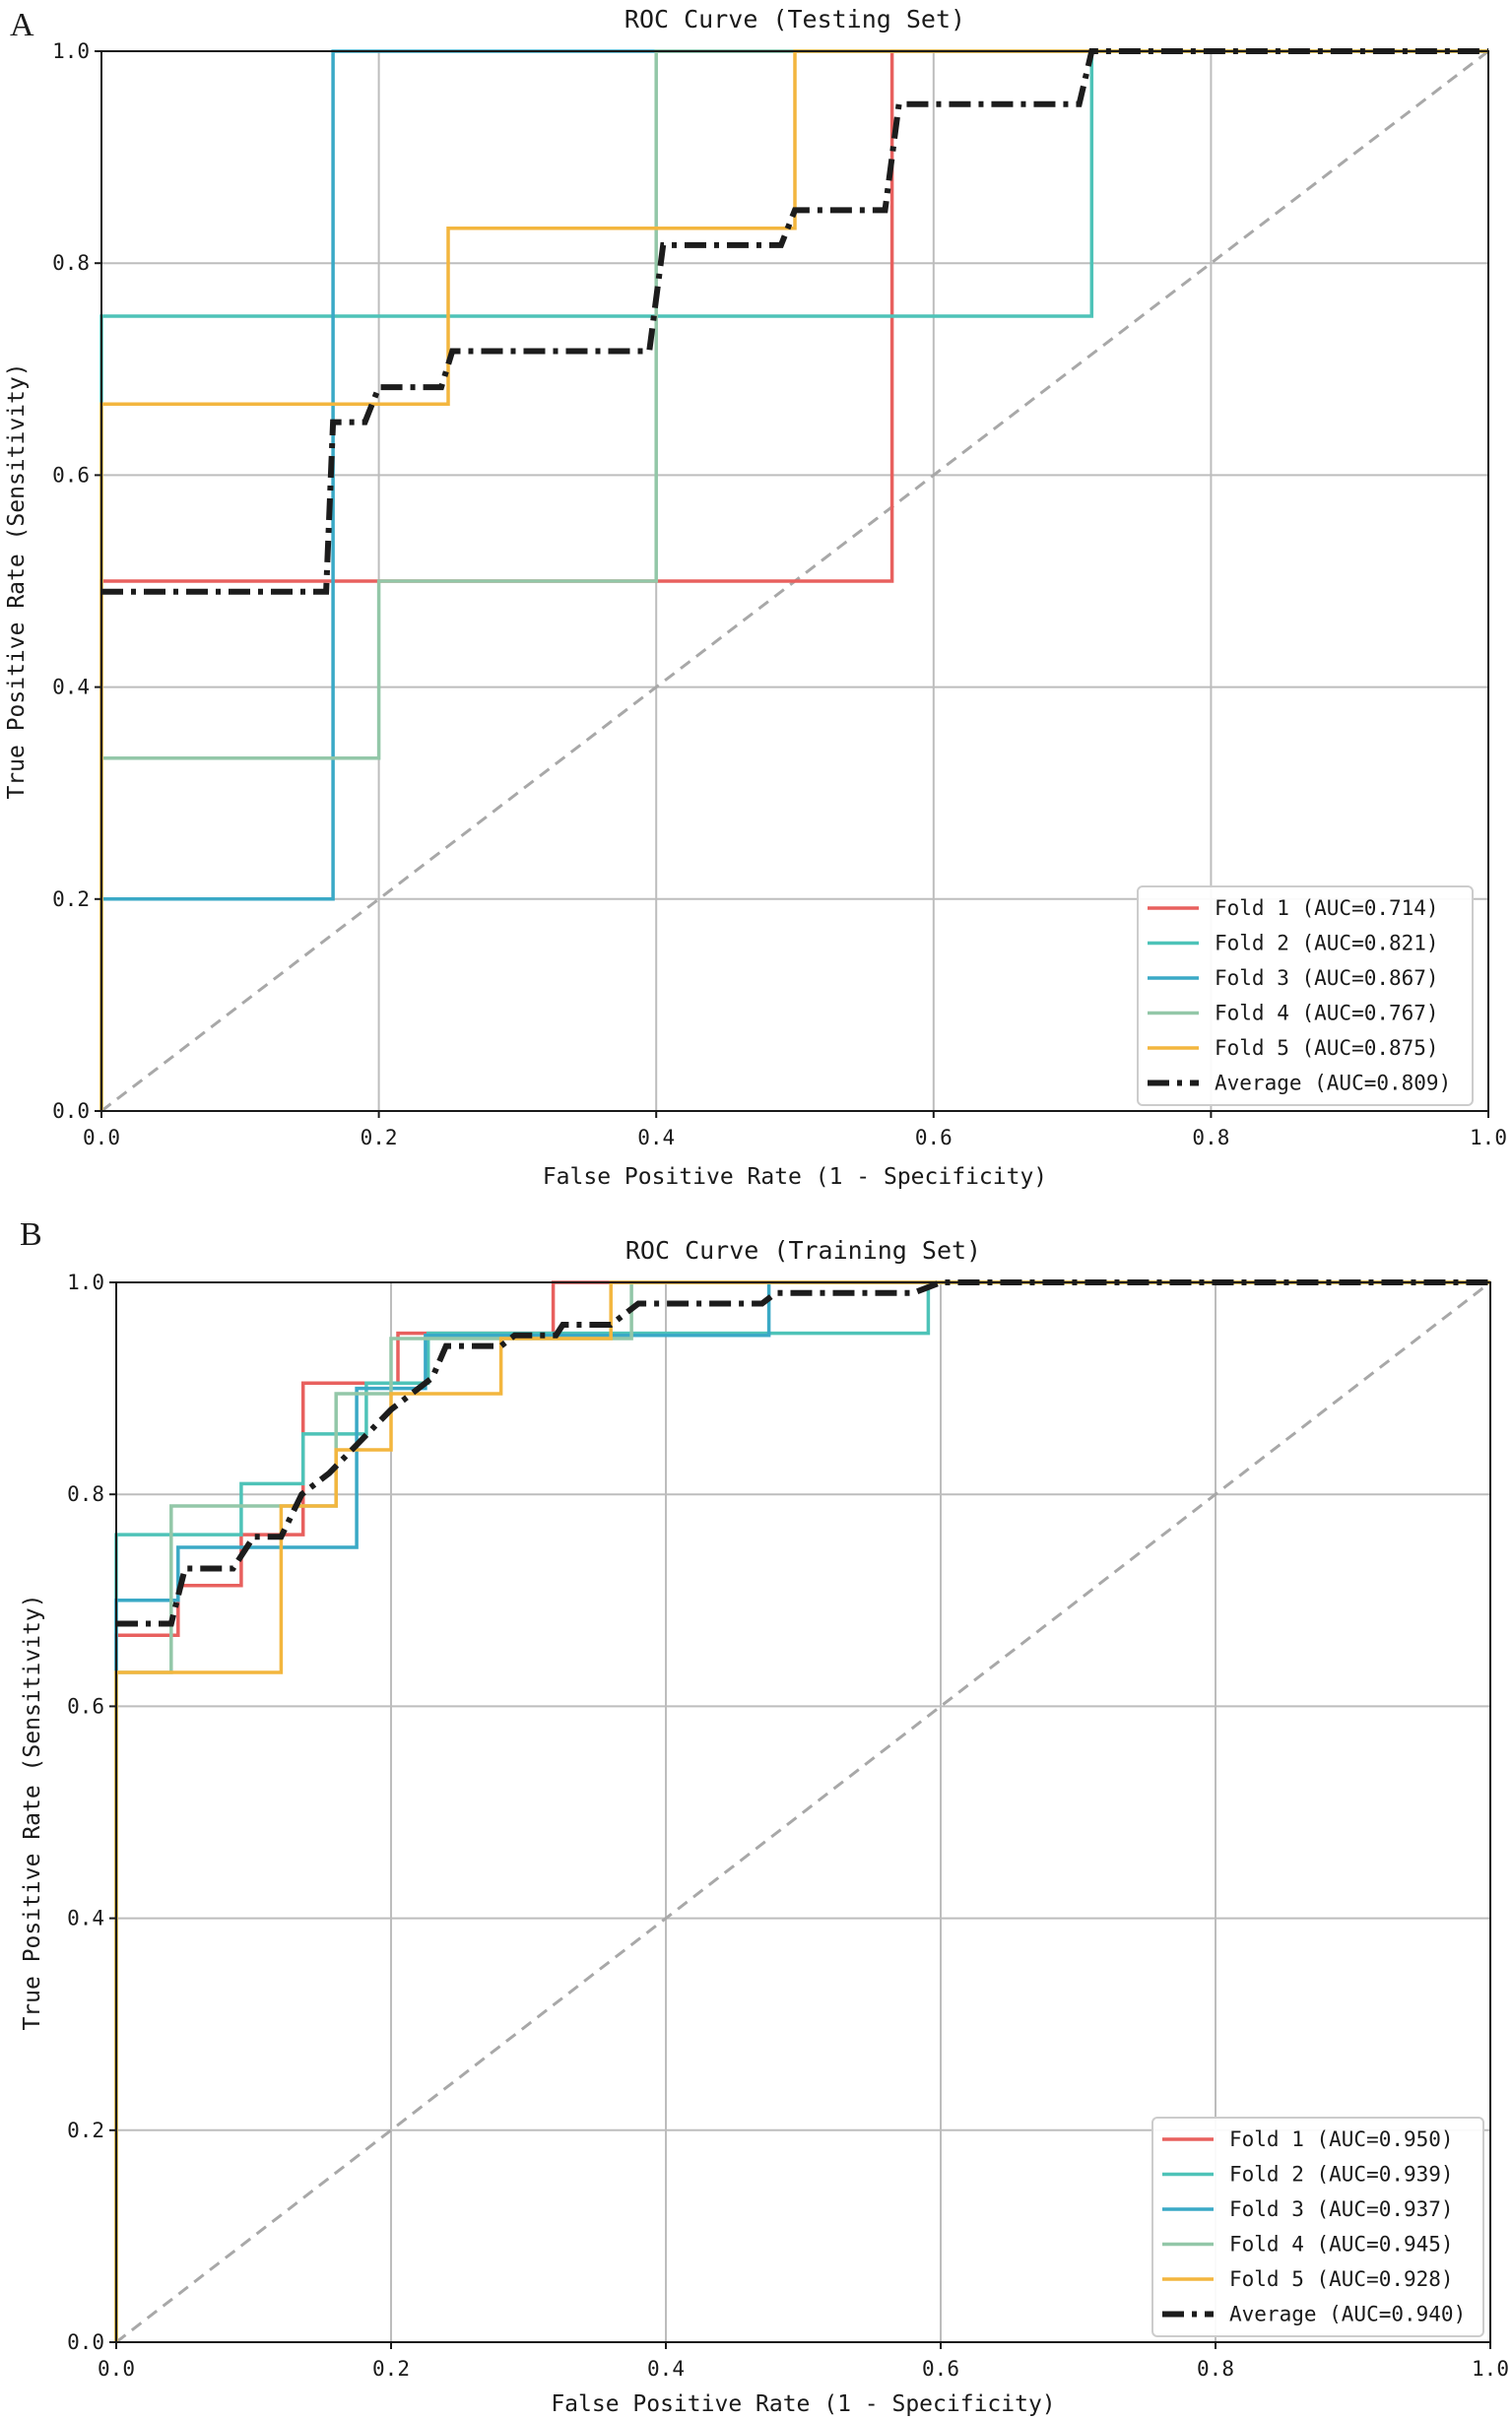  Describe the element at coordinates (1327, 943) in the screenshot. I see `legend-entry-2: Fold 2 (AUC=0.821)` at that location.